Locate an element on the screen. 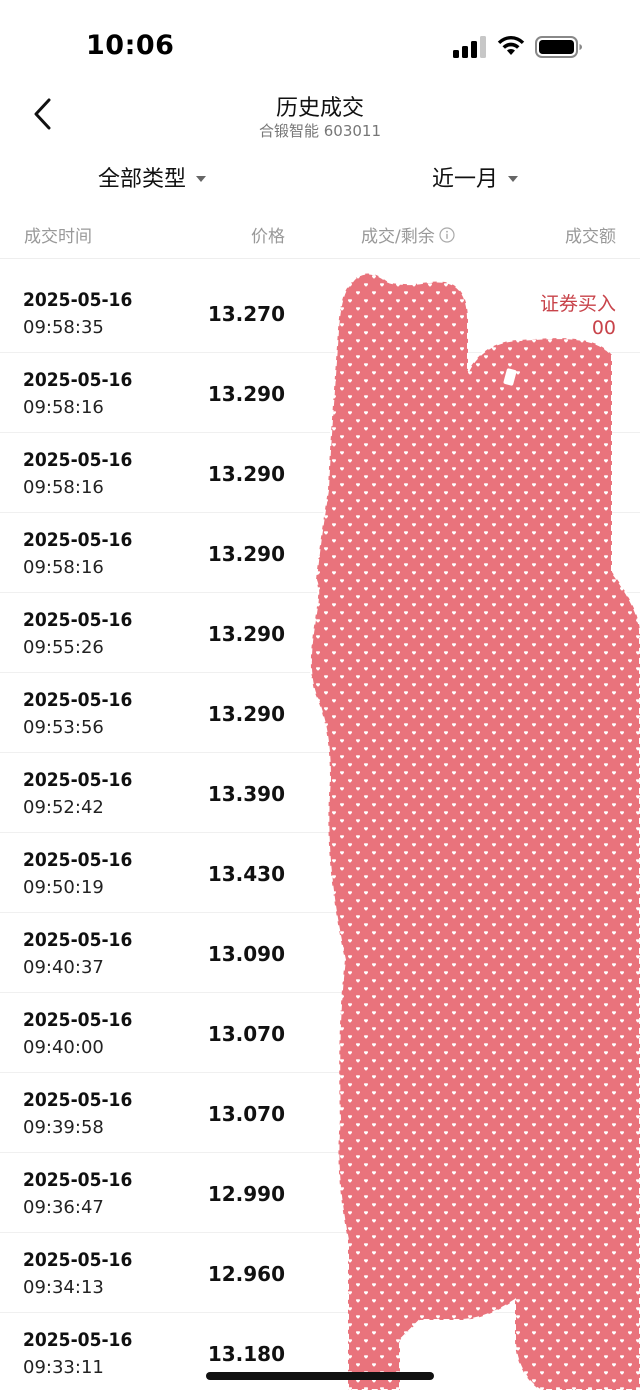  trade-price: 13.390 is located at coordinates (246, 794).